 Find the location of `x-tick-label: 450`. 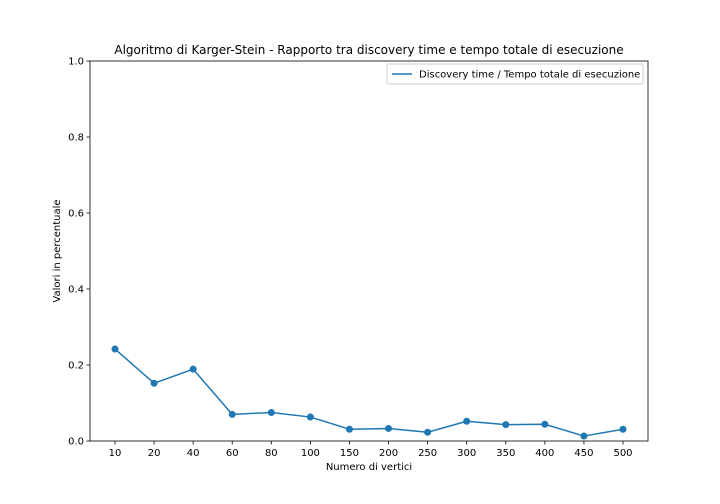

x-tick-label: 450 is located at coordinates (583, 453).